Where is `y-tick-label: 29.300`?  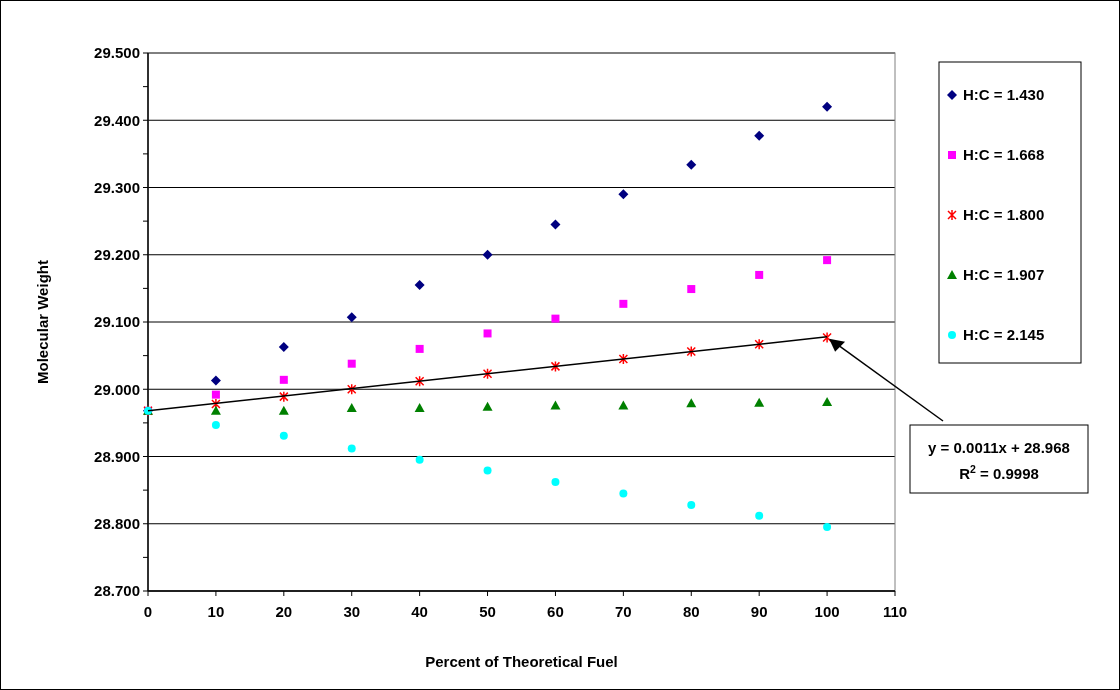 y-tick-label: 29.300 is located at coordinates (117, 187).